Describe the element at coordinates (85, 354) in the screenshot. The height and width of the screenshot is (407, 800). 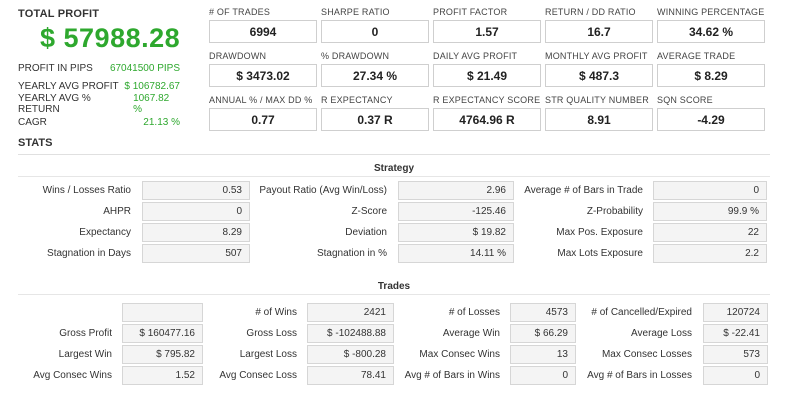
I see `trade-label: Largest Win` at that location.